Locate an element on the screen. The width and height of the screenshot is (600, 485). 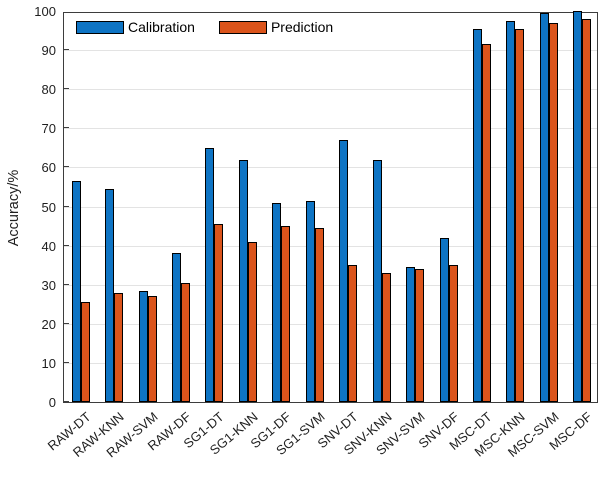
calibration-bar-sg1-dt is located at coordinates (210, 275).